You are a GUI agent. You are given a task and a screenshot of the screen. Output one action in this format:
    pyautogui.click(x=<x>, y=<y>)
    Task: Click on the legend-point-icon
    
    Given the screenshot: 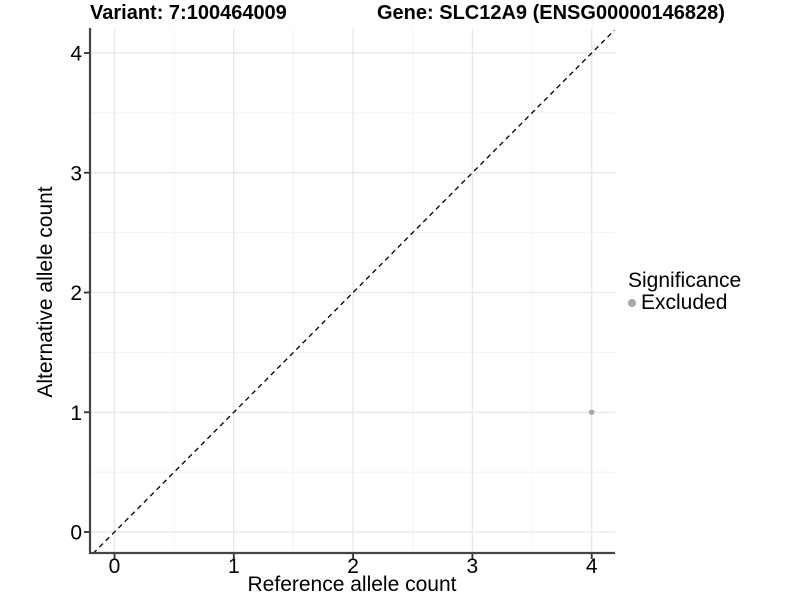 What is the action you would take?
    pyautogui.click(x=632, y=303)
    